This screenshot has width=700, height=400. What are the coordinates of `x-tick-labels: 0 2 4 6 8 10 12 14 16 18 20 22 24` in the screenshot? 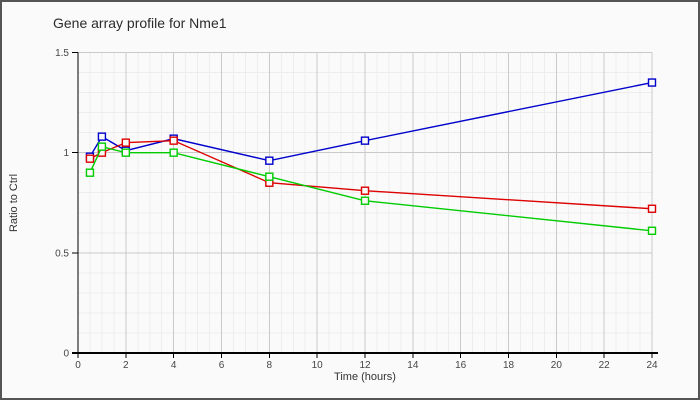 It's located at (366, 365).